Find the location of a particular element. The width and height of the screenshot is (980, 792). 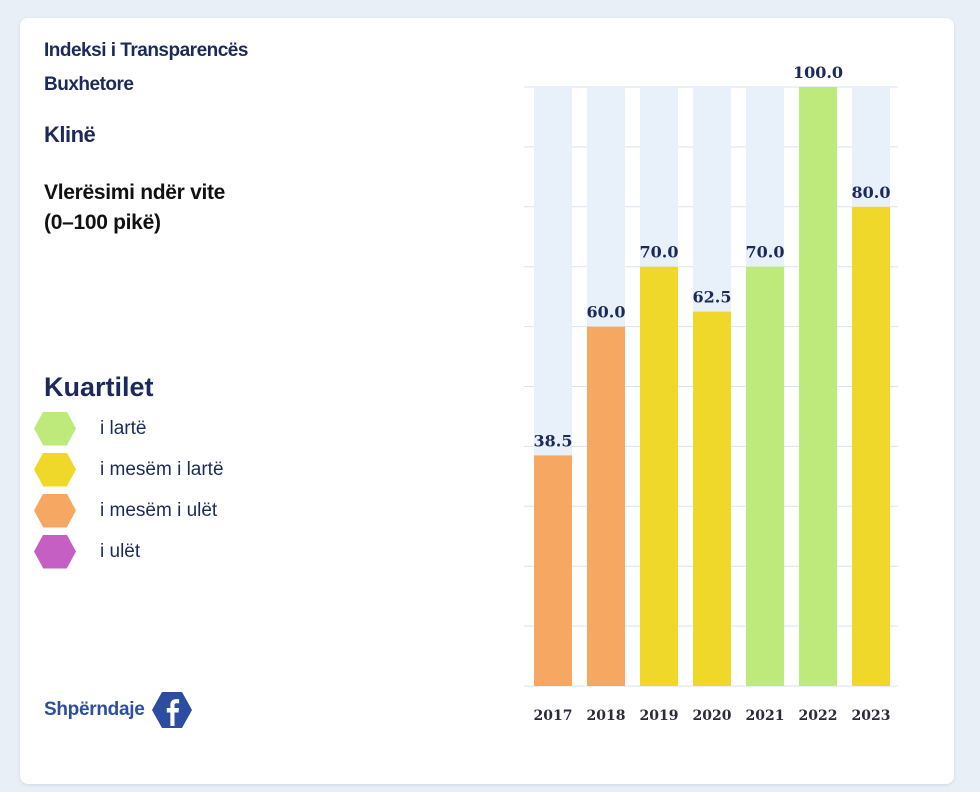

data-label: 62.5 is located at coordinates (712, 297).